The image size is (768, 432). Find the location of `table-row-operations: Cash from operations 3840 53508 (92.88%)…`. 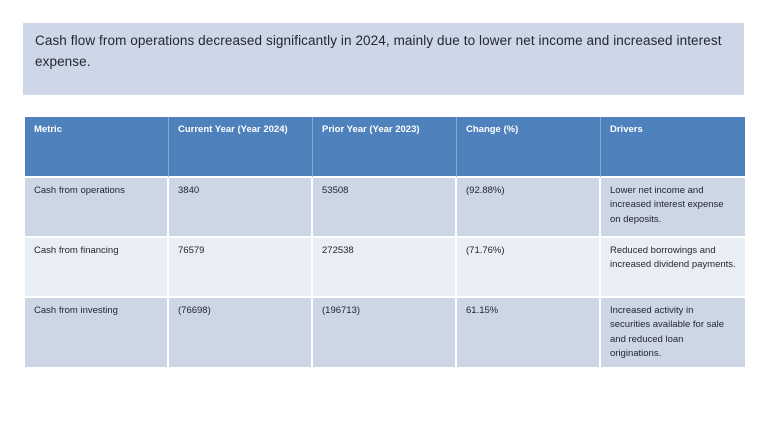

table-row-operations: Cash from operations 3840 53508 (92.88%)… is located at coordinates (385, 208).